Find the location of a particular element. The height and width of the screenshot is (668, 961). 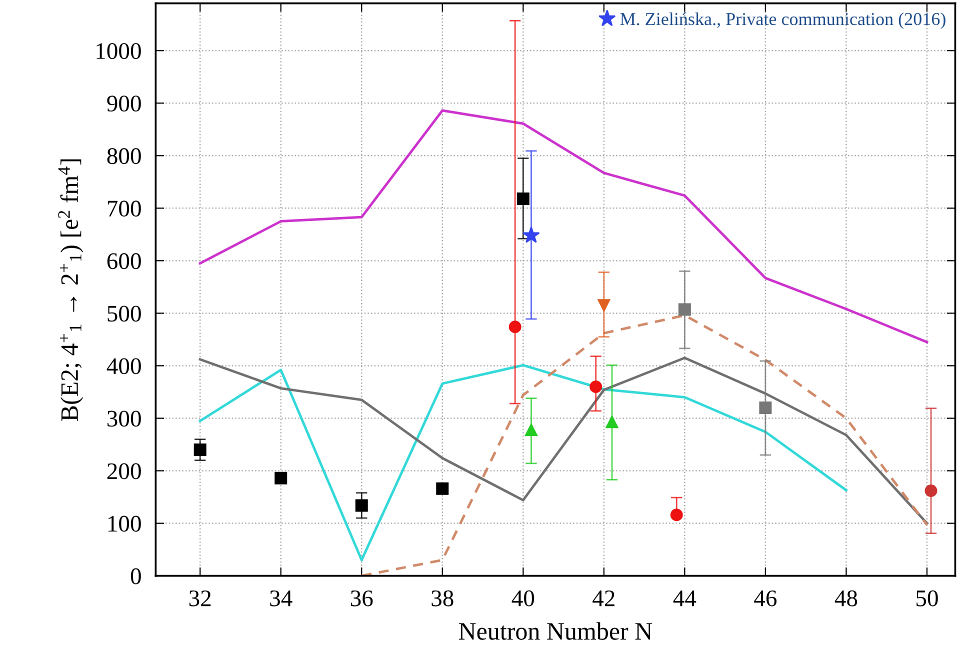

x-tick-label: 38 is located at coordinates (443, 598).